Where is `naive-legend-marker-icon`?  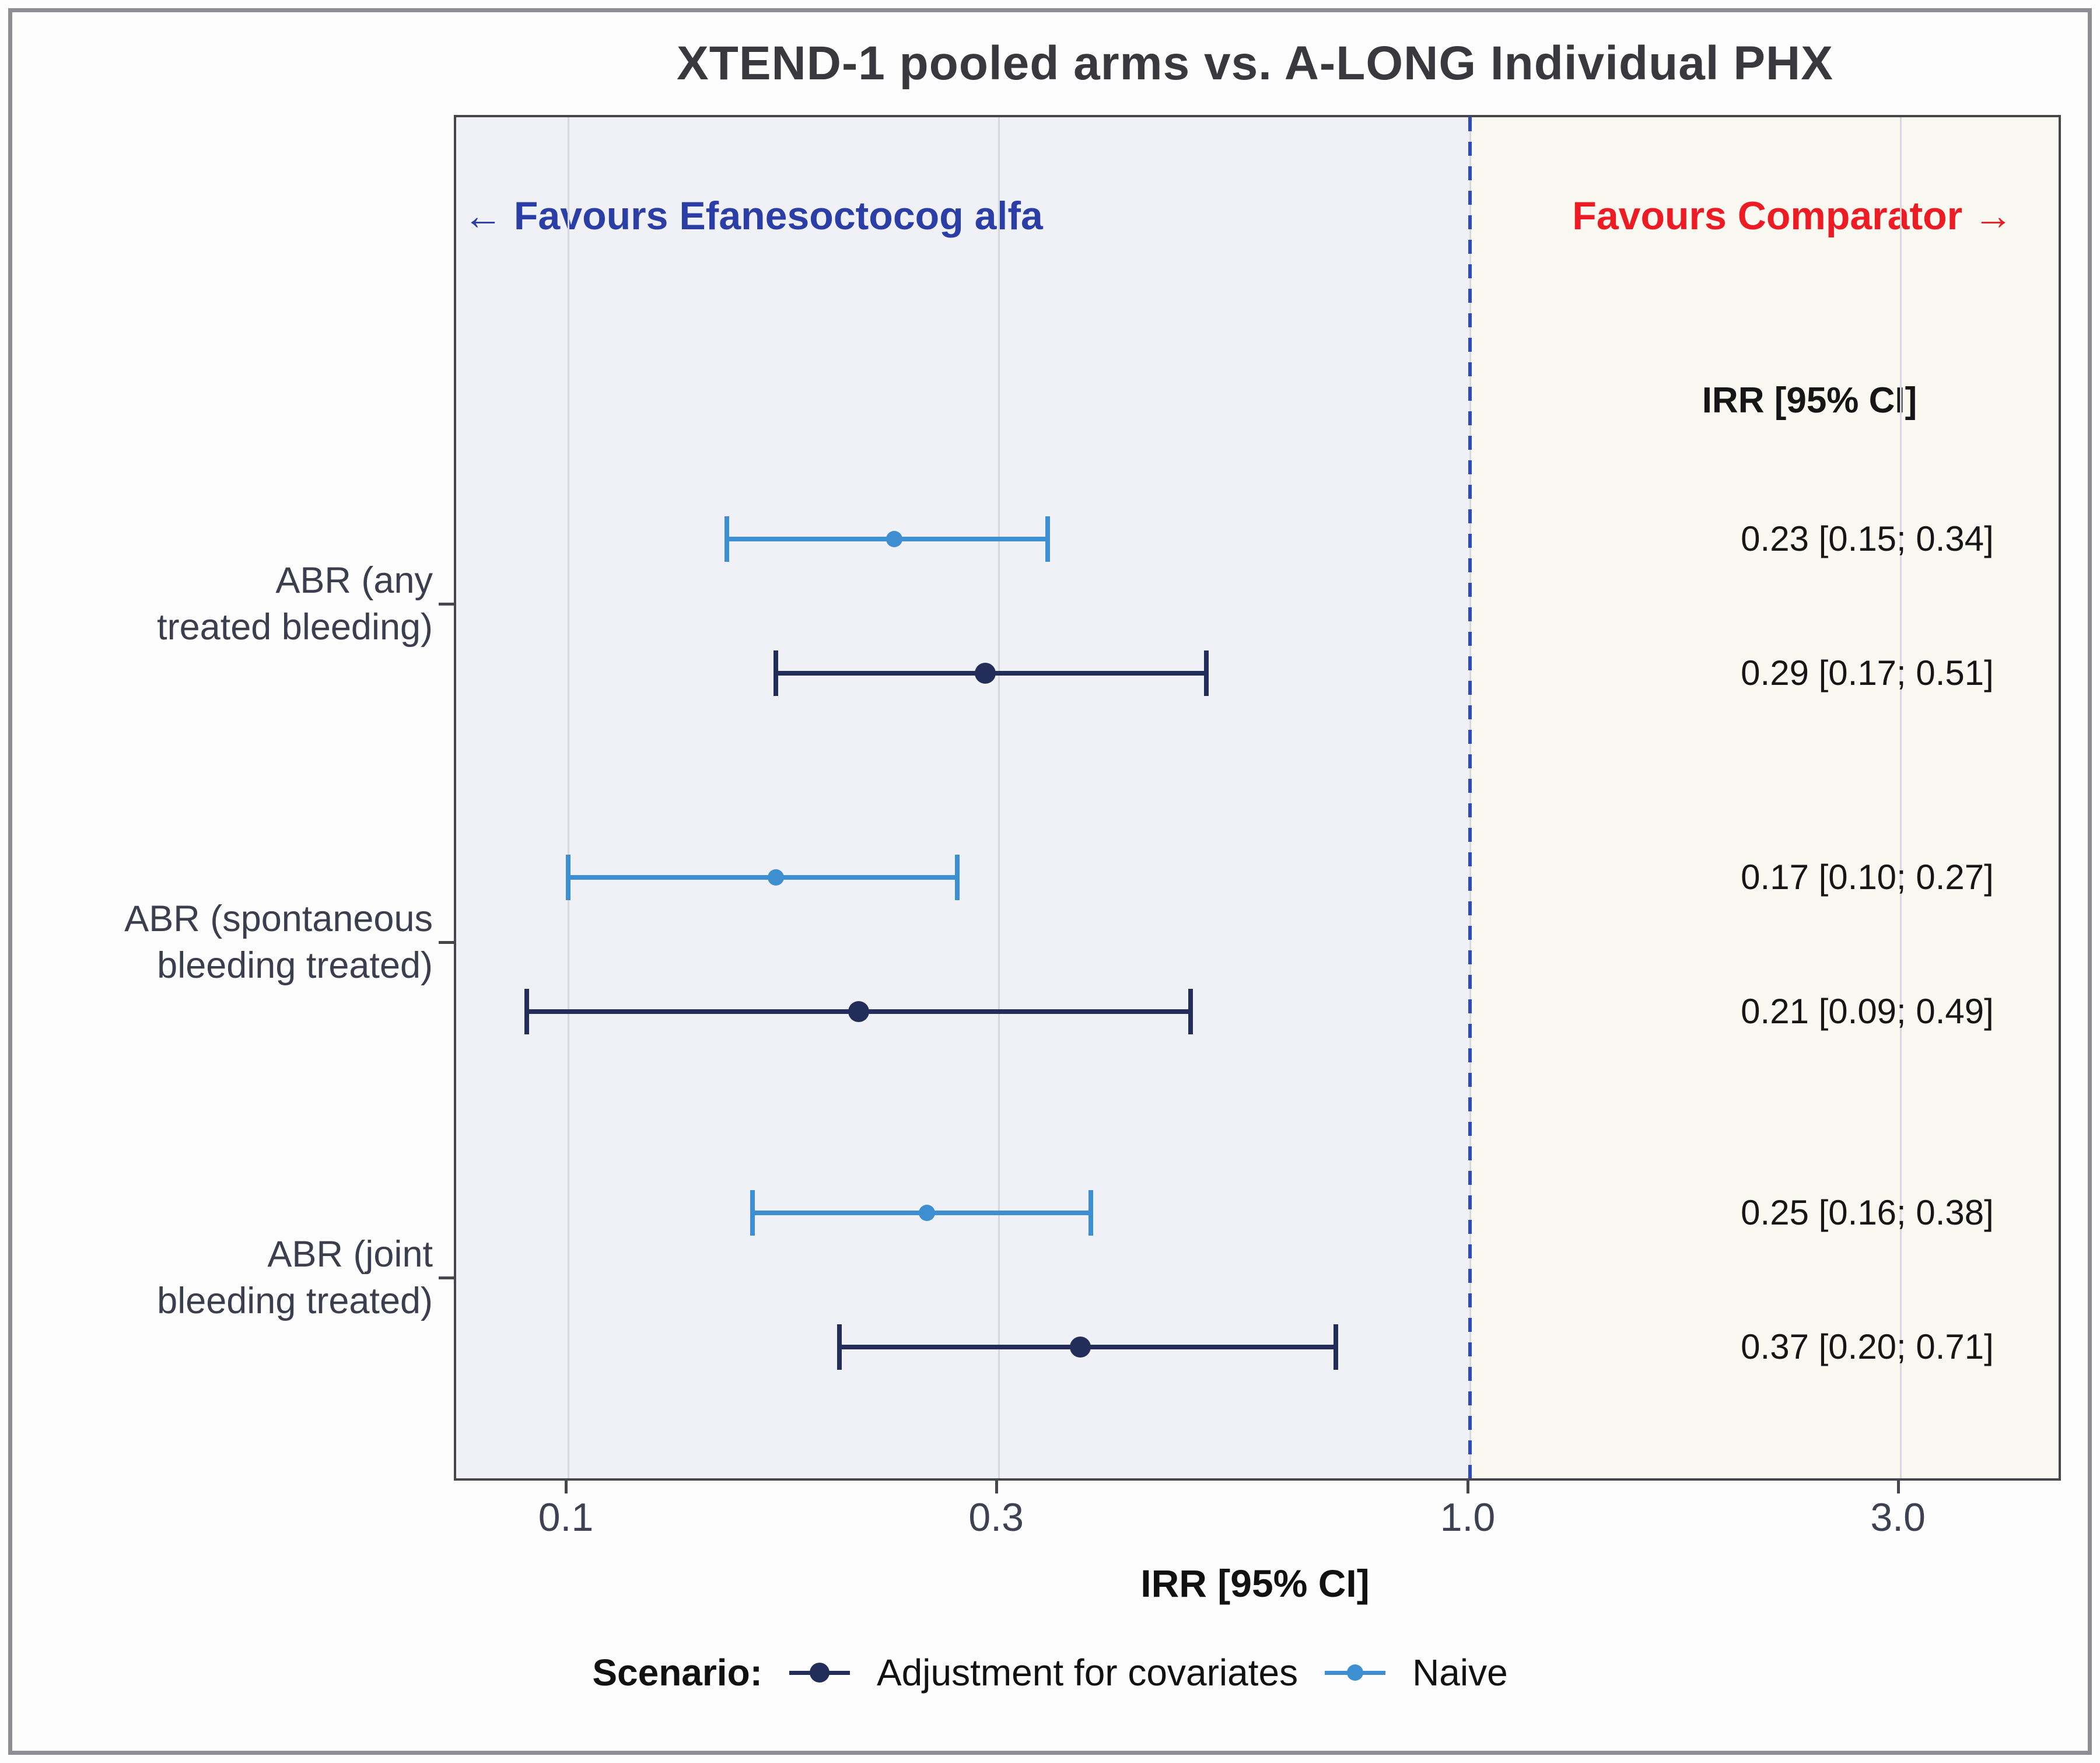
naive-legend-marker-icon is located at coordinates (1356, 1673).